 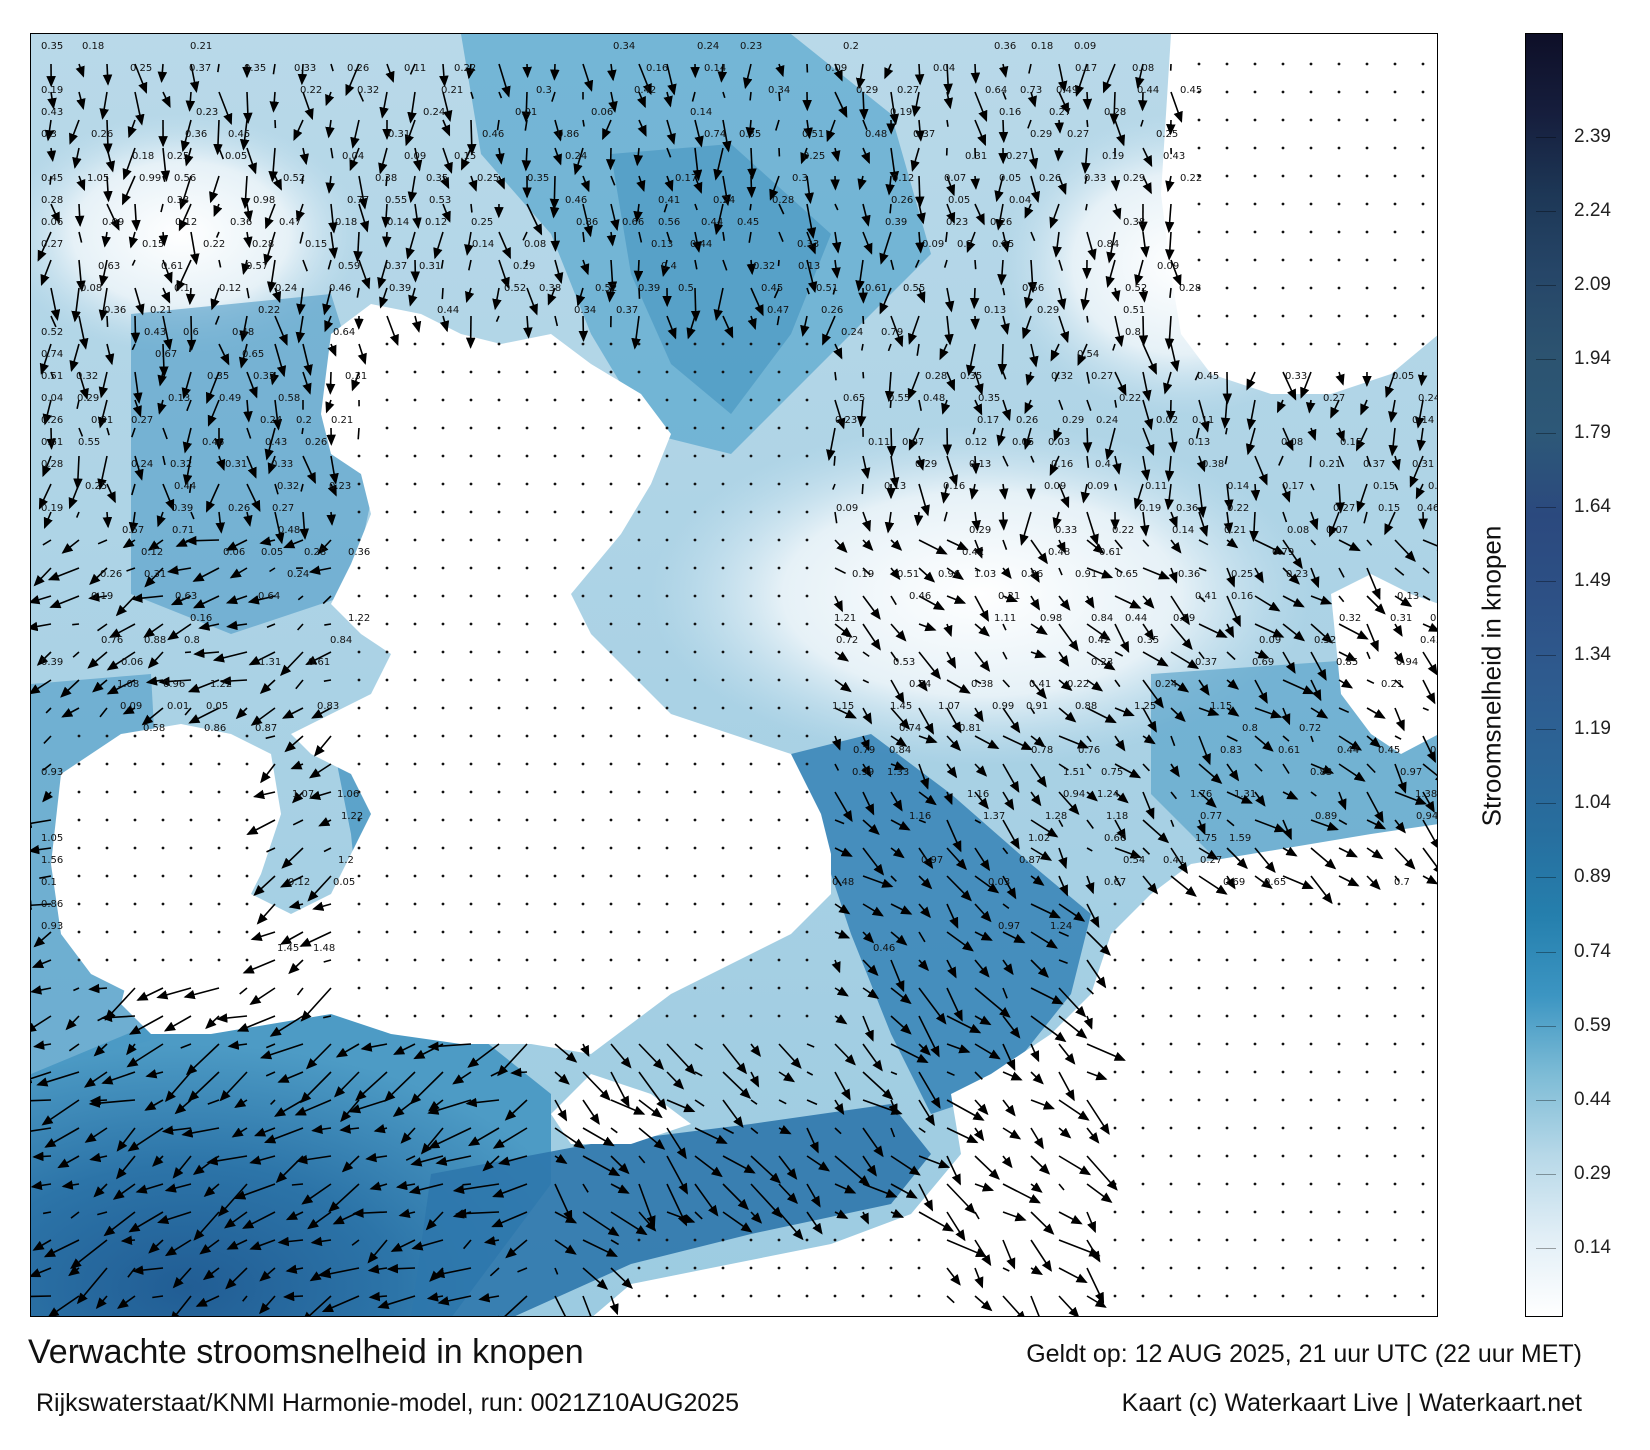 I want to click on celtic-sea, so click(x=291, y=1165).